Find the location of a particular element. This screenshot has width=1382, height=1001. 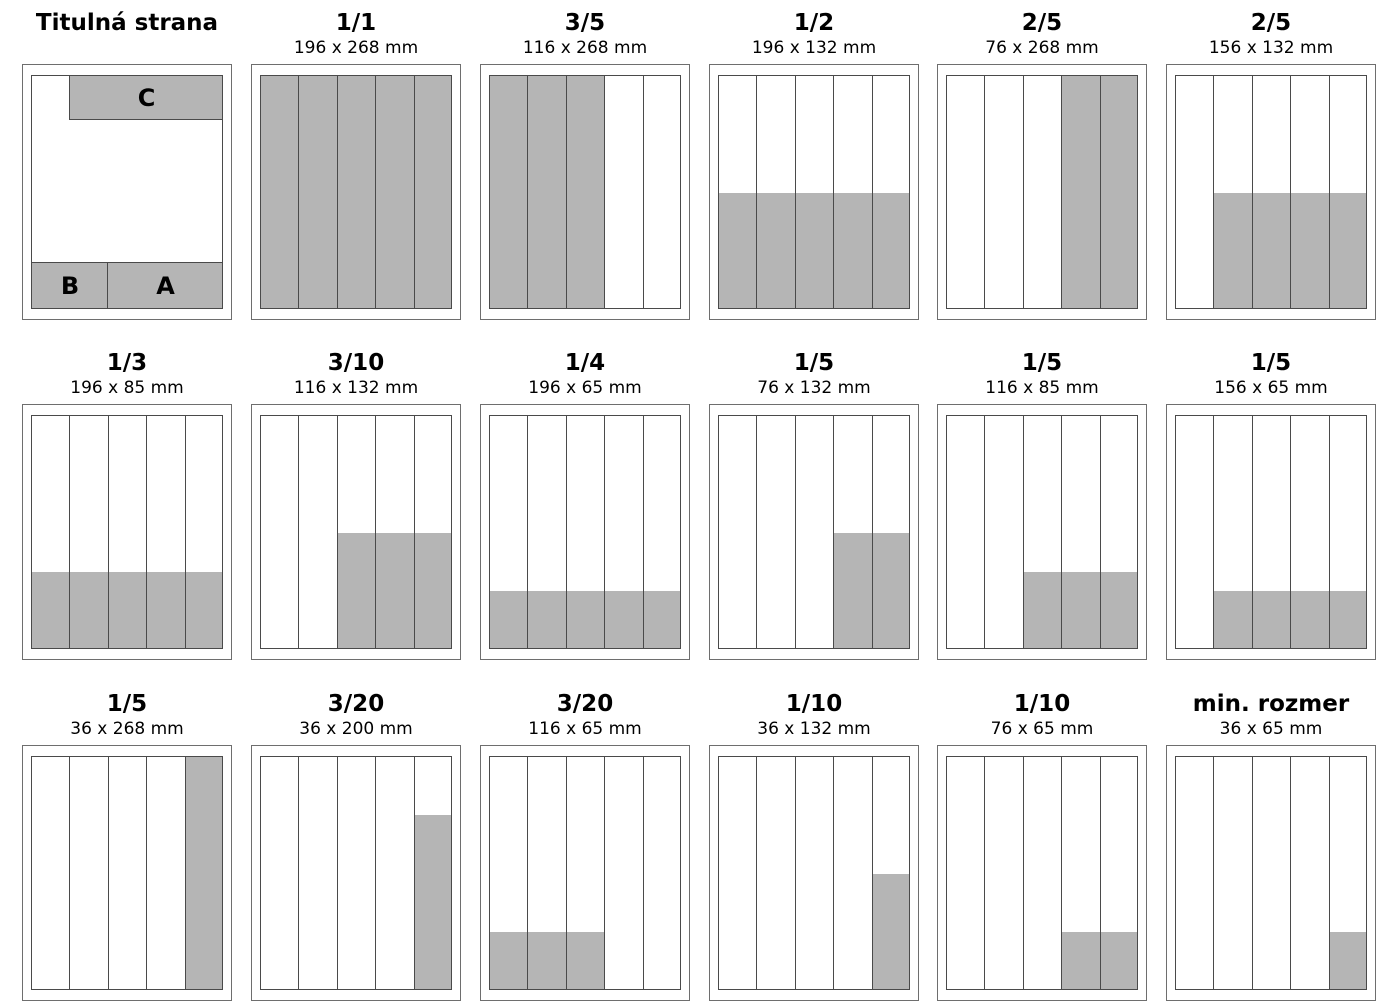

format-dimensions: 76 x 132 mm is located at coordinates (814, 388).